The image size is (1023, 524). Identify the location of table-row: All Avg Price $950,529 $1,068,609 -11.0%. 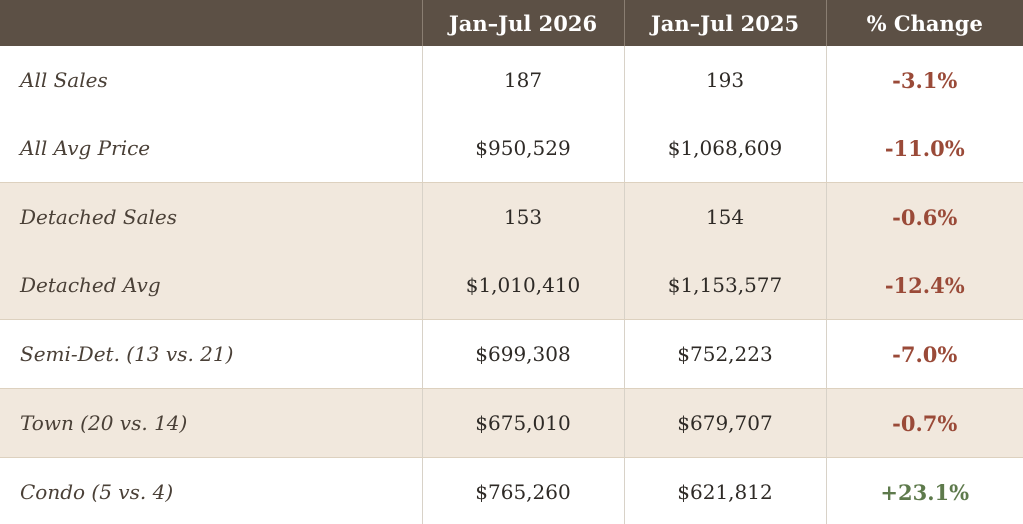
(511, 148).